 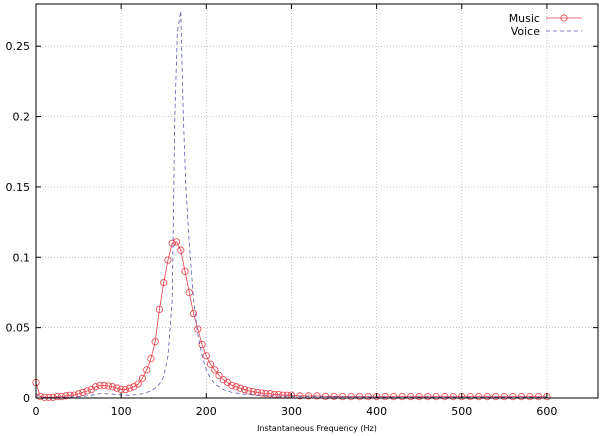 I want to click on y-tick-label: 0.25, so click(x=18, y=46).